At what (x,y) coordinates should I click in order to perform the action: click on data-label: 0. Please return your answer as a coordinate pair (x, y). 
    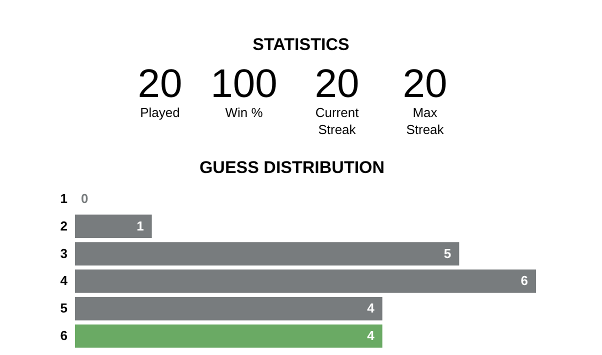
    Looking at the image, I should click on (84, 198).